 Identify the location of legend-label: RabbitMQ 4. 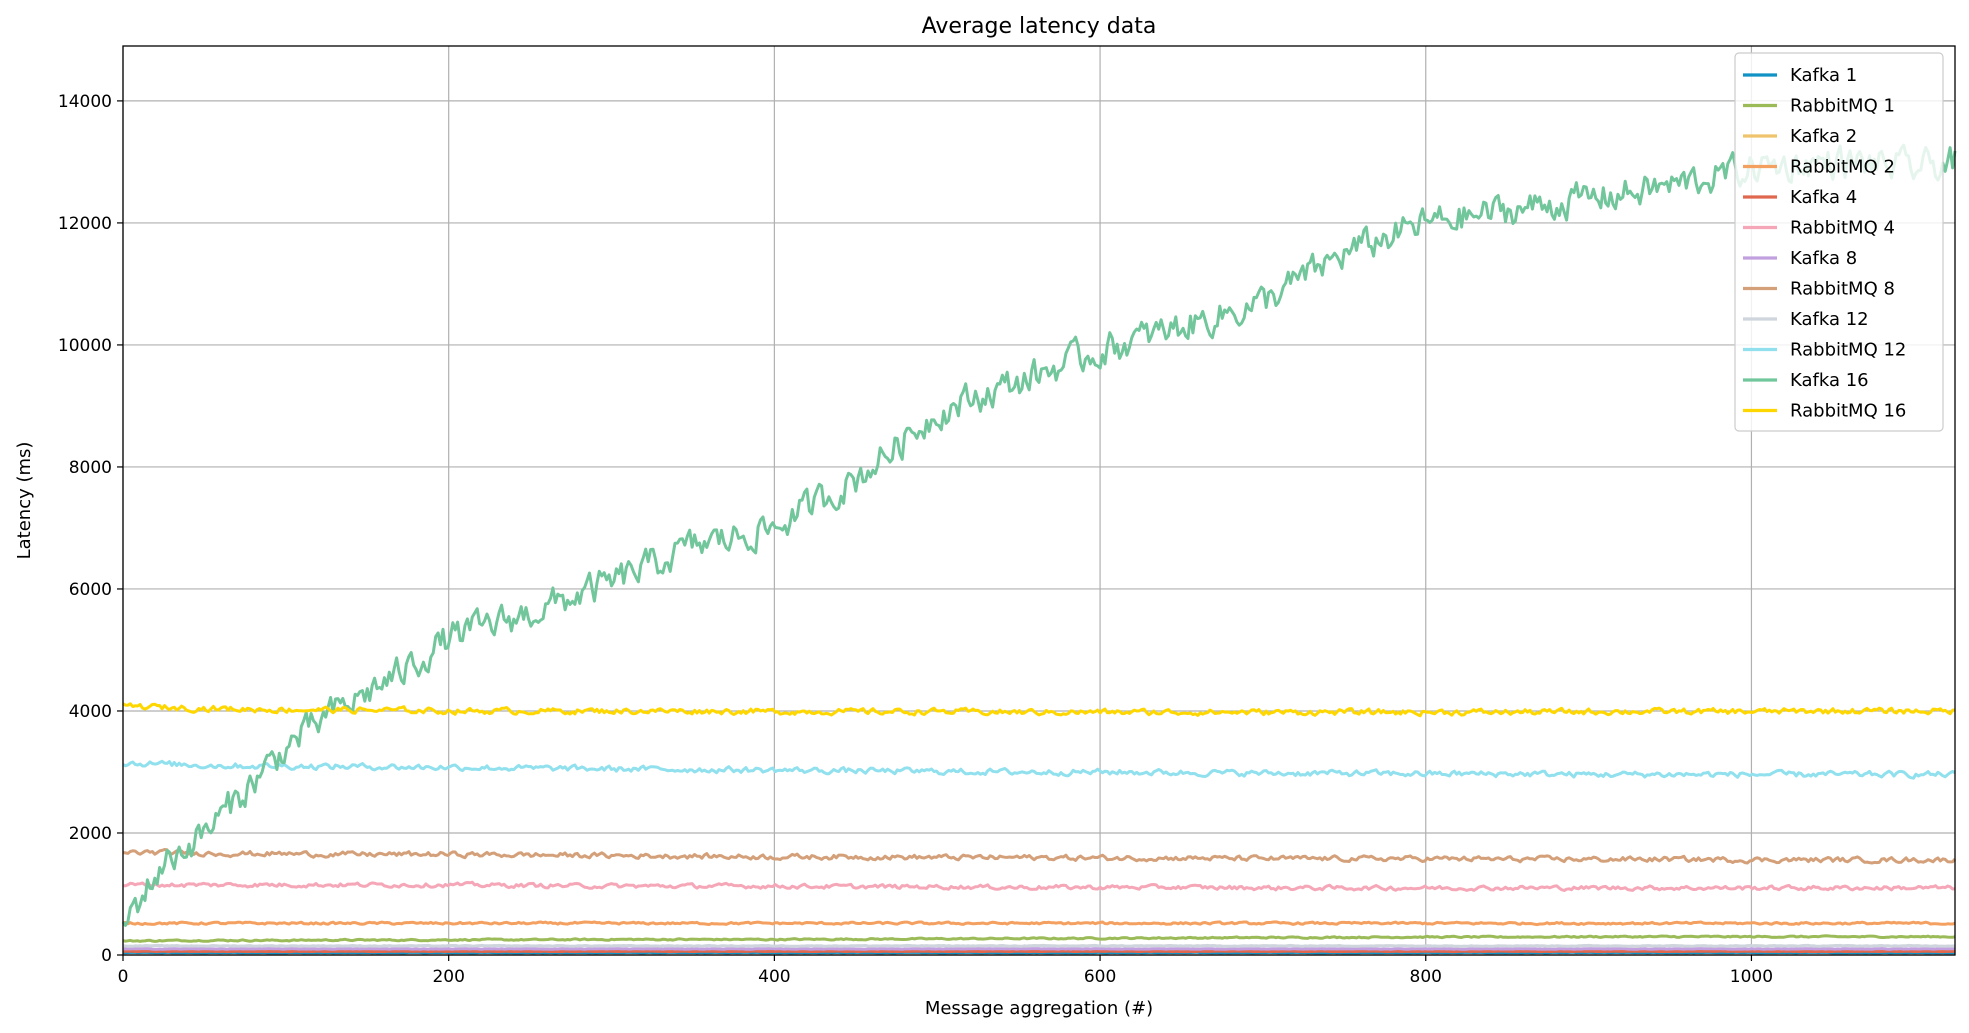
(1842, 228).